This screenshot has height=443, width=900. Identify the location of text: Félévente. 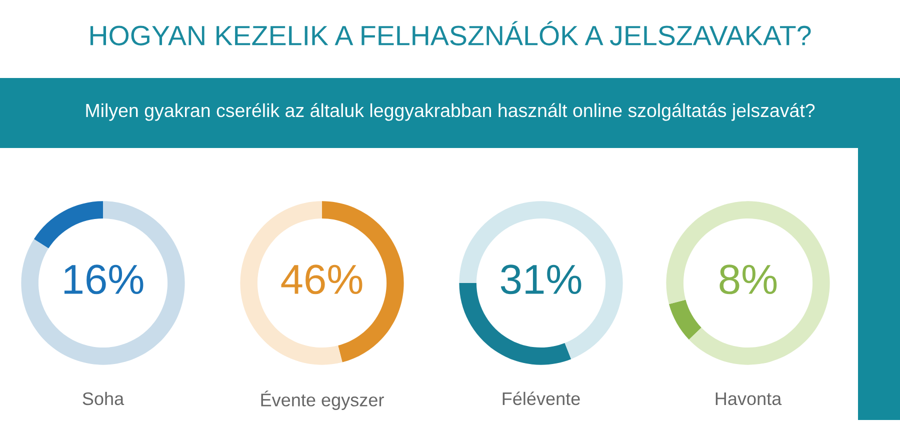
(541, 399).